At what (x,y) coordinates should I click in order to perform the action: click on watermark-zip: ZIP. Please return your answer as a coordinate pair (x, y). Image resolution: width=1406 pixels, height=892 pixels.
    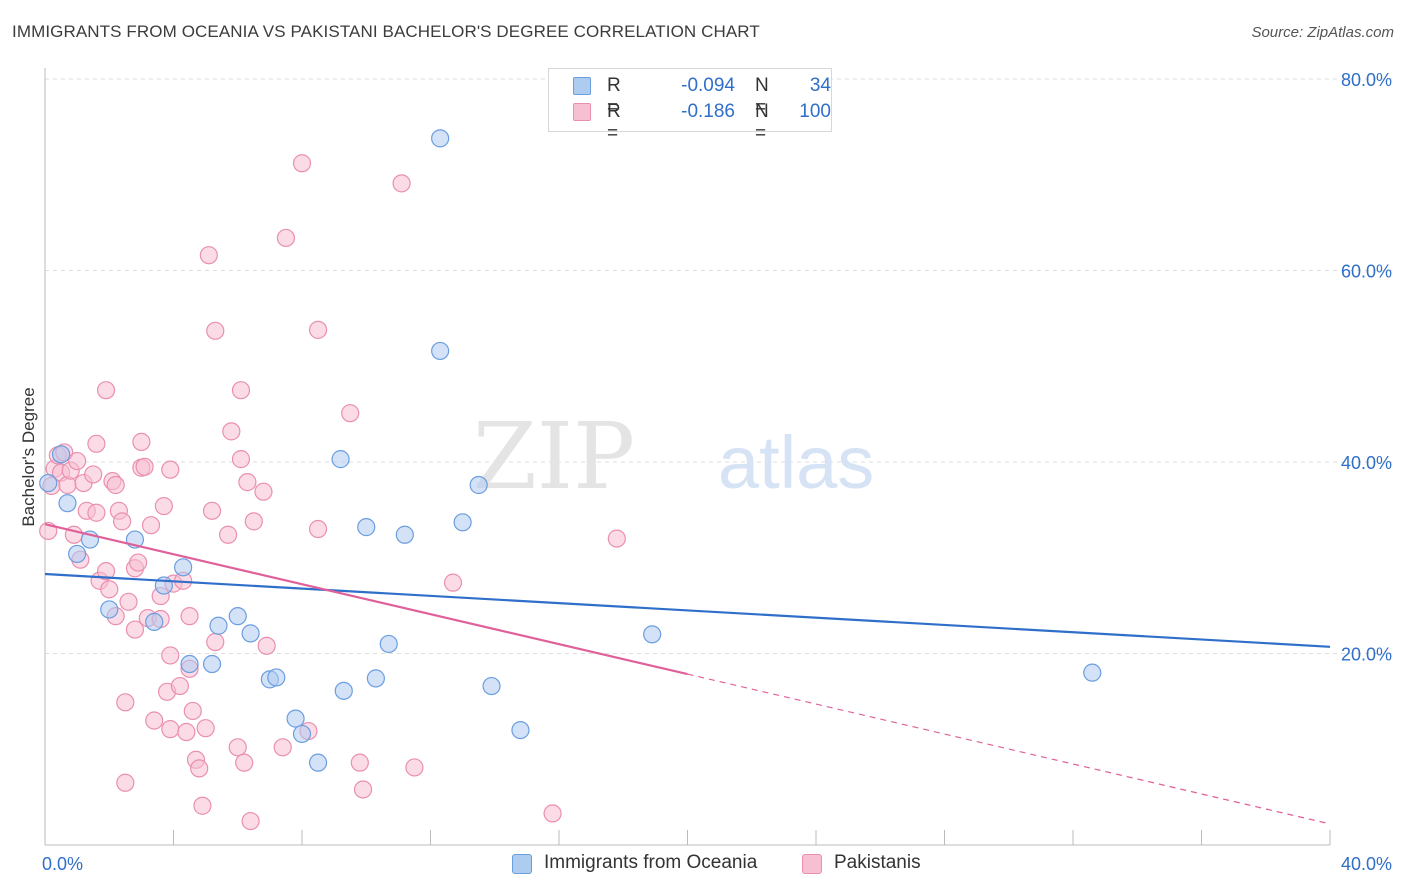
    Looking at the image, I should click on (554, 456).